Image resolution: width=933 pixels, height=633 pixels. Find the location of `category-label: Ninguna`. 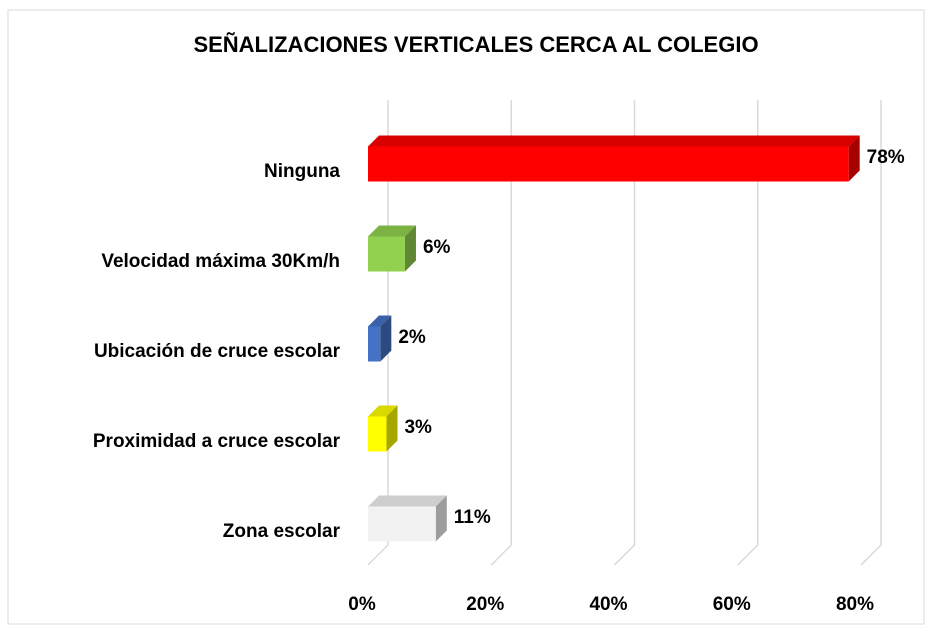

category-label: Ninguna is located at coordinates (302, 171).